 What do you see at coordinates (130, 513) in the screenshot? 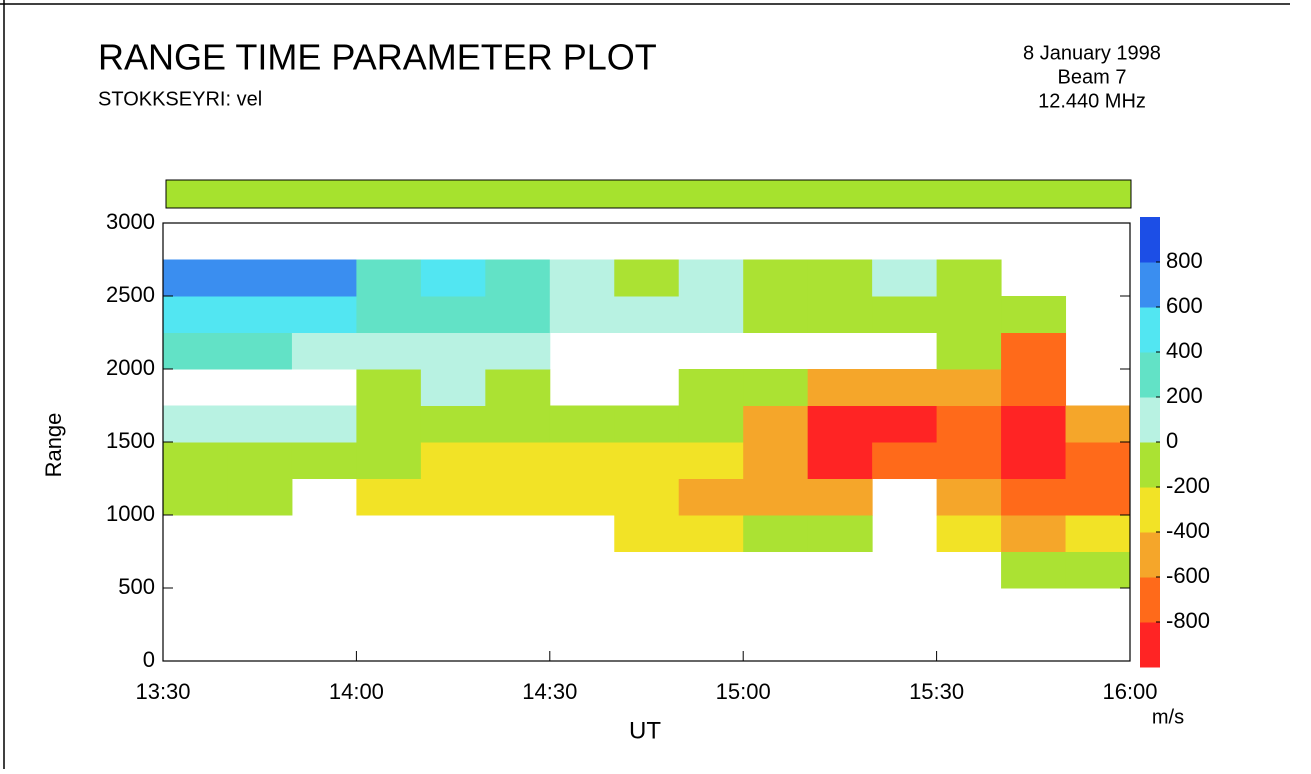
I see `y-tick-label: 1000` at bounding box center [130, 513].